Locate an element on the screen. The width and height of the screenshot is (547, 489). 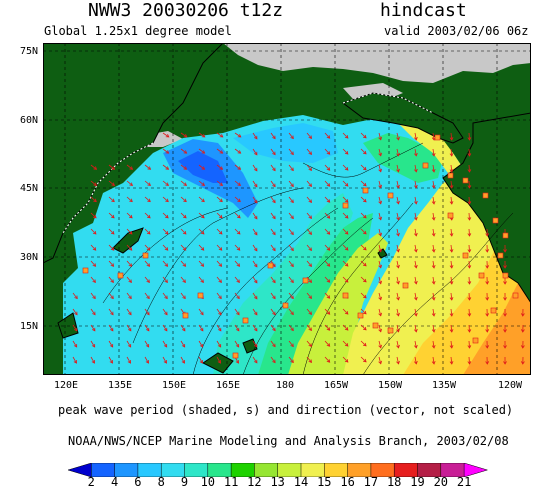
lon-label-135w: 135W is located at coordinates (444, 385).